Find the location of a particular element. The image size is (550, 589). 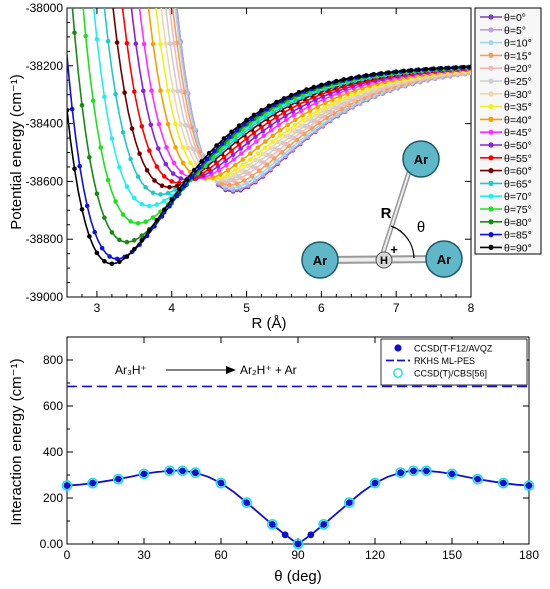

legend-label-theta-10: θ=10° is located at coordinates (518, 44).